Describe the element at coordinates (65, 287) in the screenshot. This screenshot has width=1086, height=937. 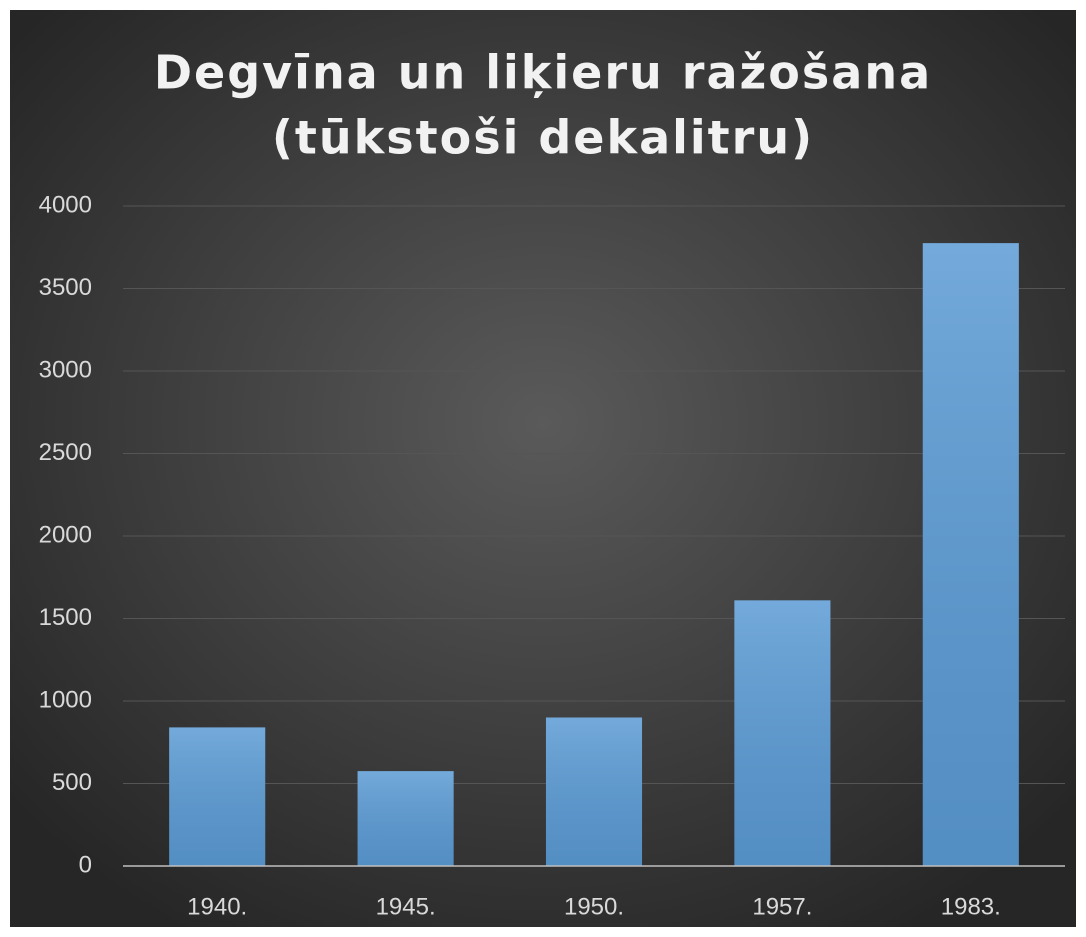
I see `y-tick-label: 3500` at that location.